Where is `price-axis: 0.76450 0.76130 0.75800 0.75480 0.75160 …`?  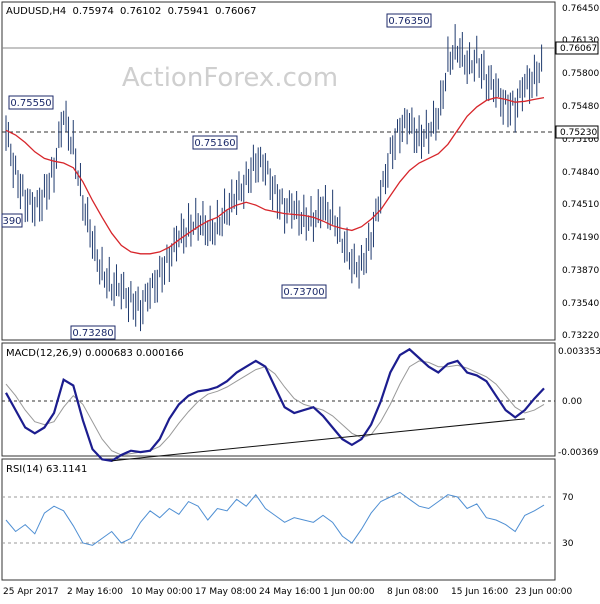
price-axis: 0.76450 0.76130 0.75800 0.75480 0.75160 … is located at coordinates (580, 172).